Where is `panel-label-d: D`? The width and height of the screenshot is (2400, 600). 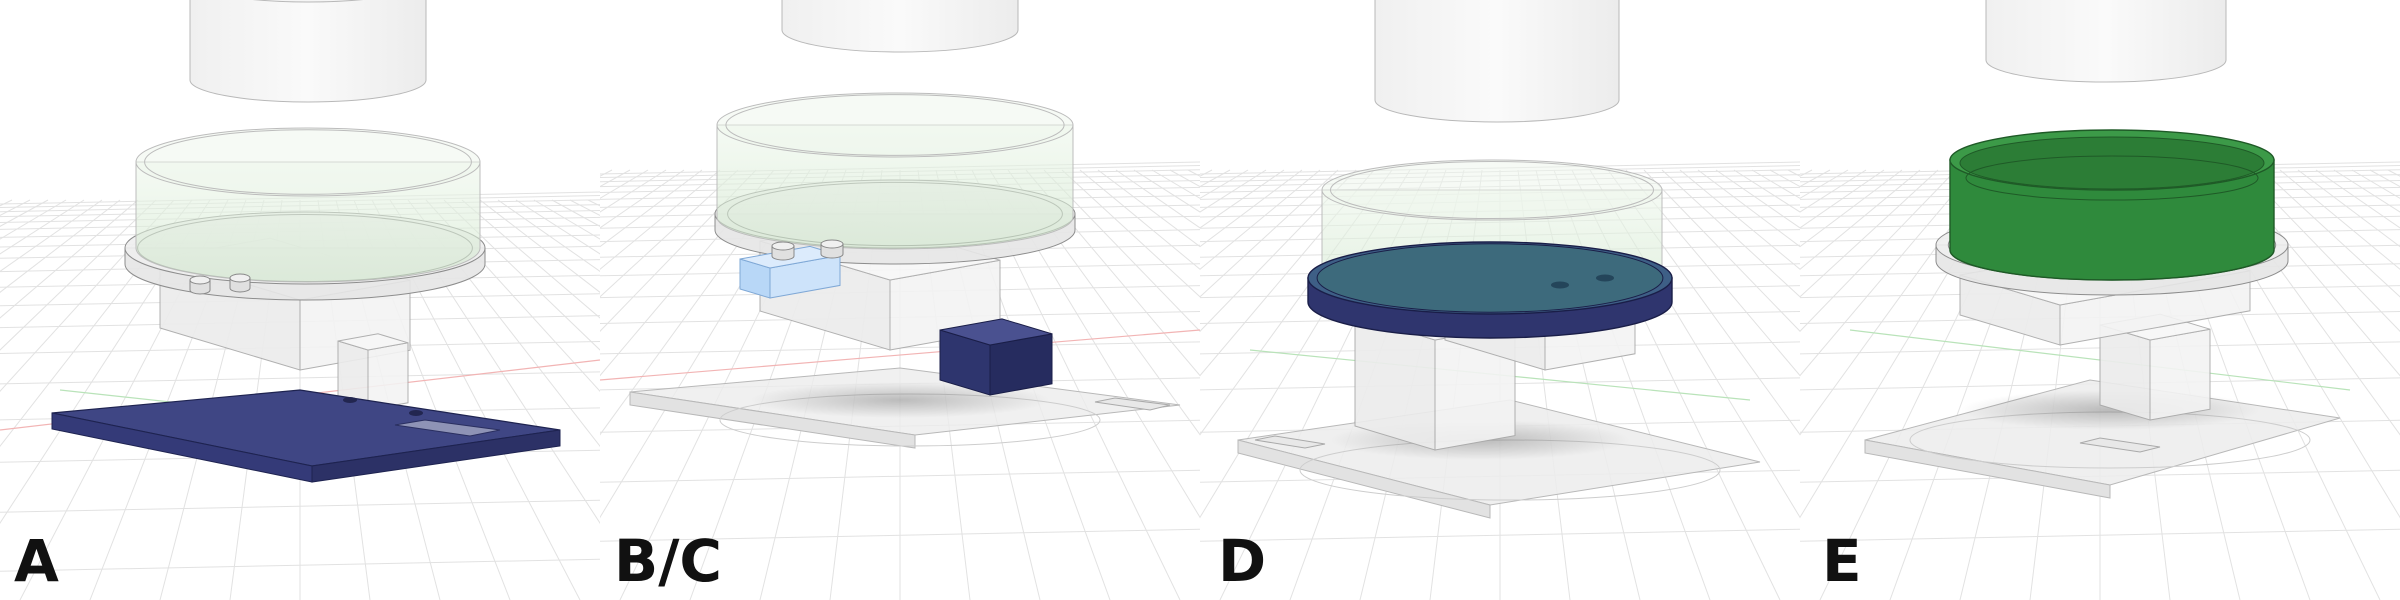
panel-label-d: D is located at coordinates (1242, 561).